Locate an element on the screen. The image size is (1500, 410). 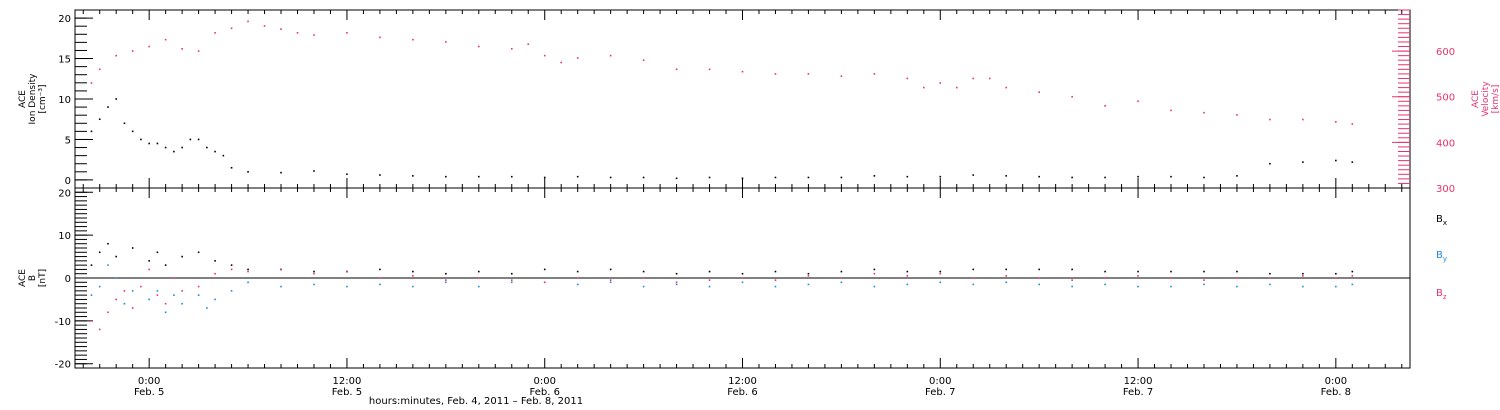
velocity-axis-tick-label: 300 is located at coordinates (1445, 189).